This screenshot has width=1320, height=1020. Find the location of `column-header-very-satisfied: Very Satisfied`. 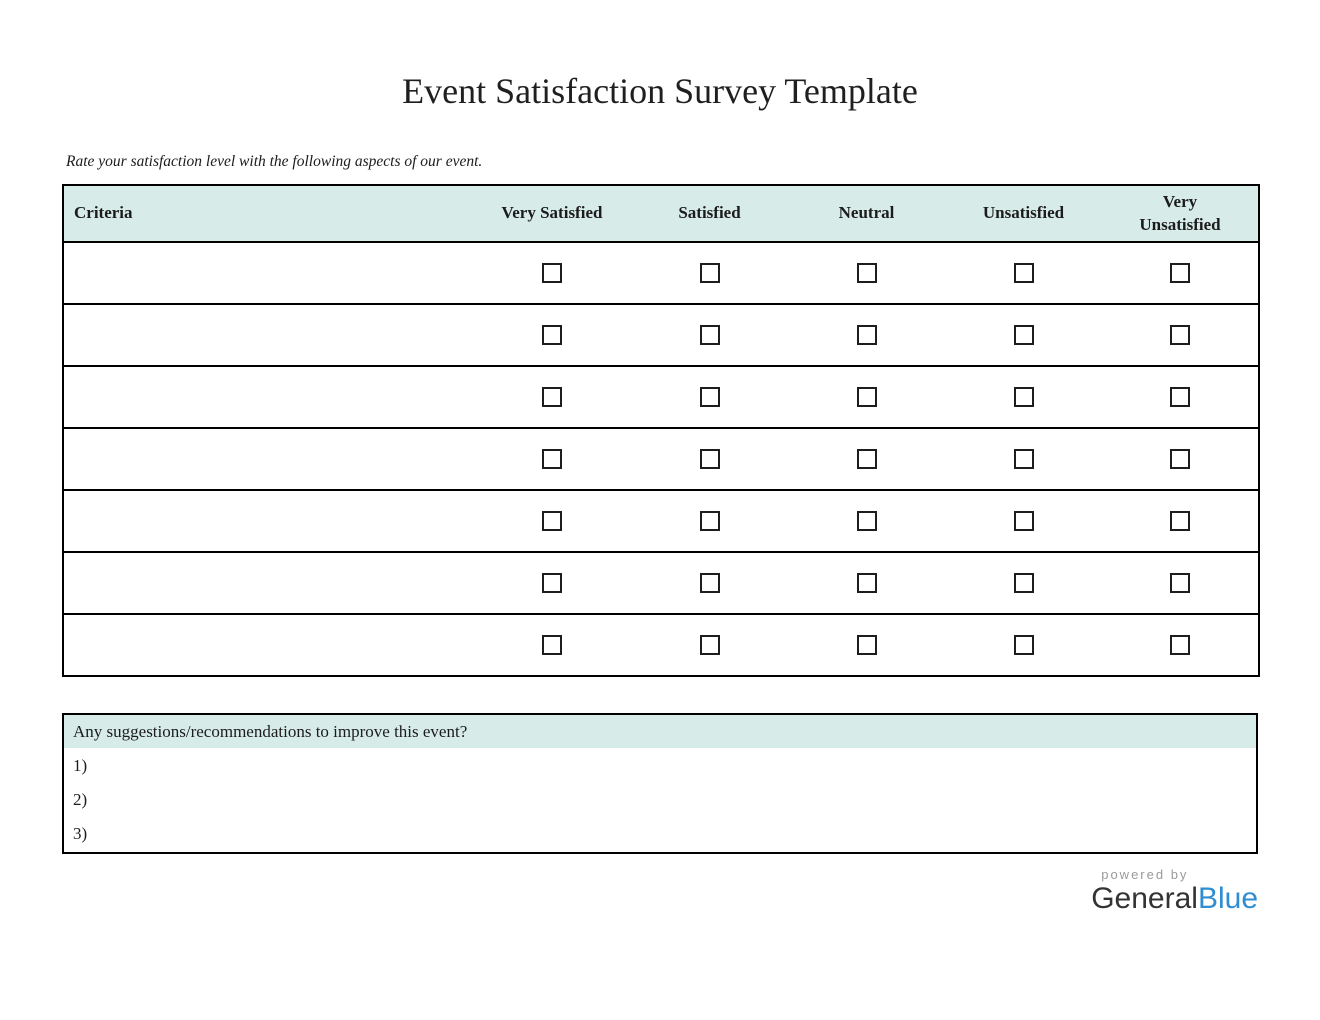

column-header-very-satisfied: Very Satisfied is located at coordinates (552, 214).